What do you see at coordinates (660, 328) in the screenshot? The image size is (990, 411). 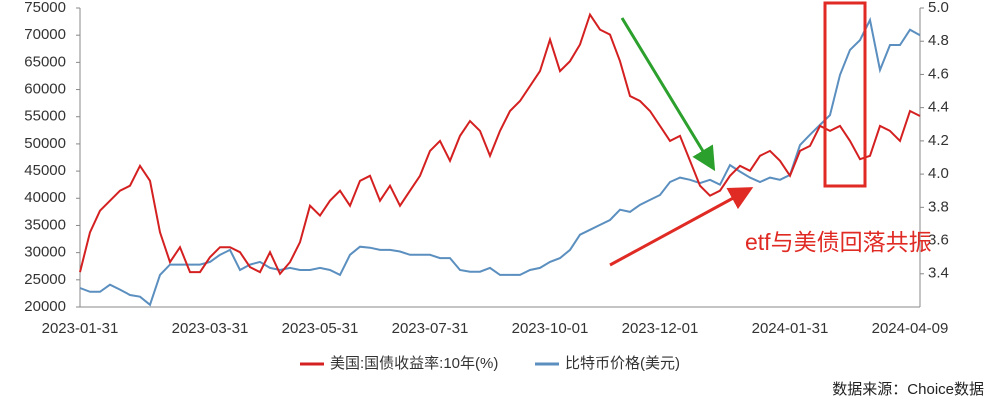 I see `x-tick-label: 2023-12-01` at bounding box center [660, 328].